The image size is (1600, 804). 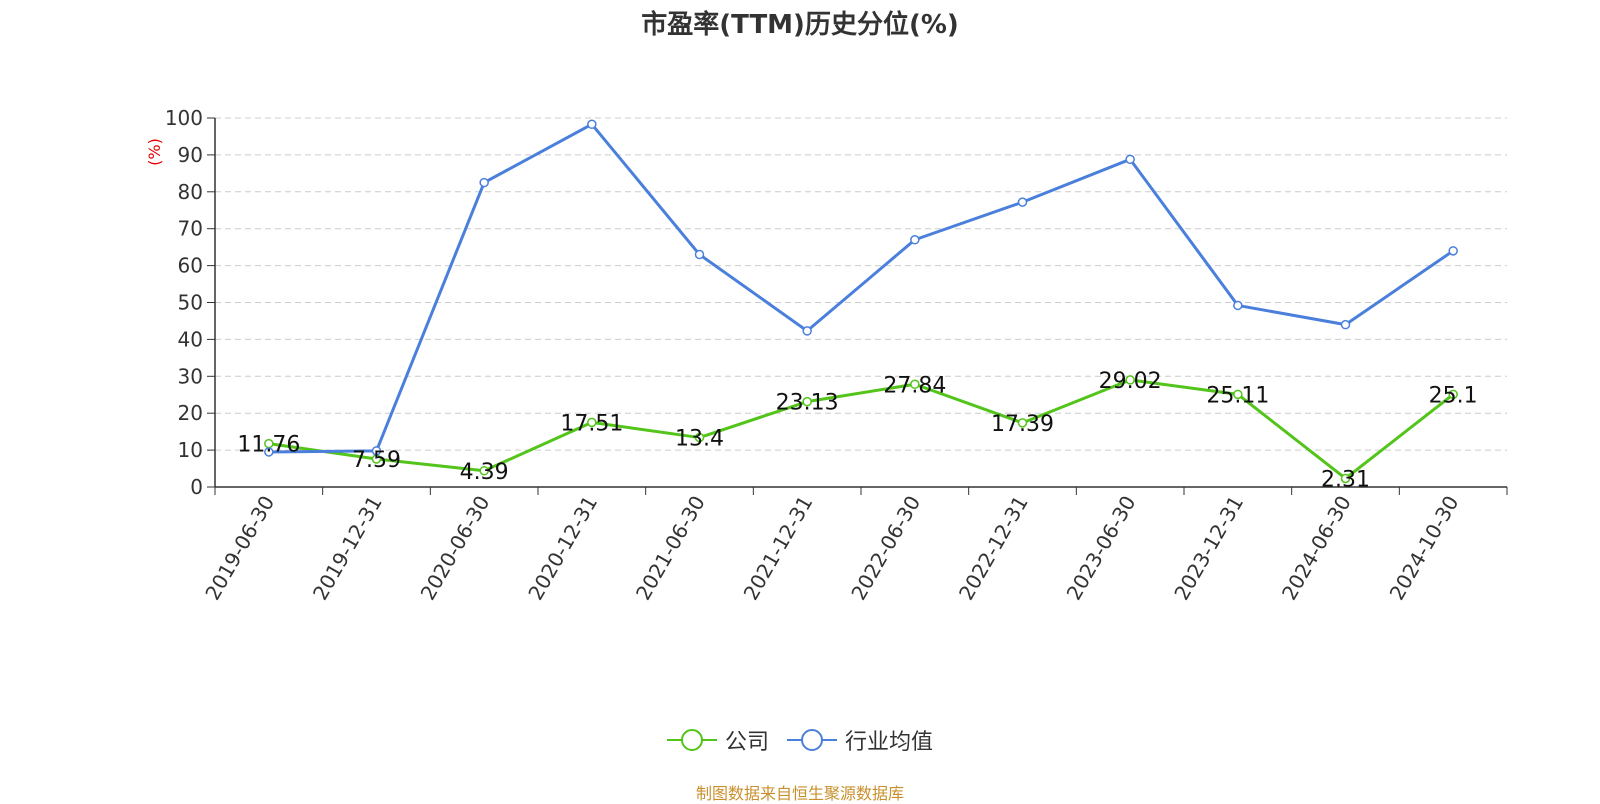 What do you see at coordinates (190, 303) in the screenshot?
I see `y-tick-label: 50` at bounding box center [190, 303].